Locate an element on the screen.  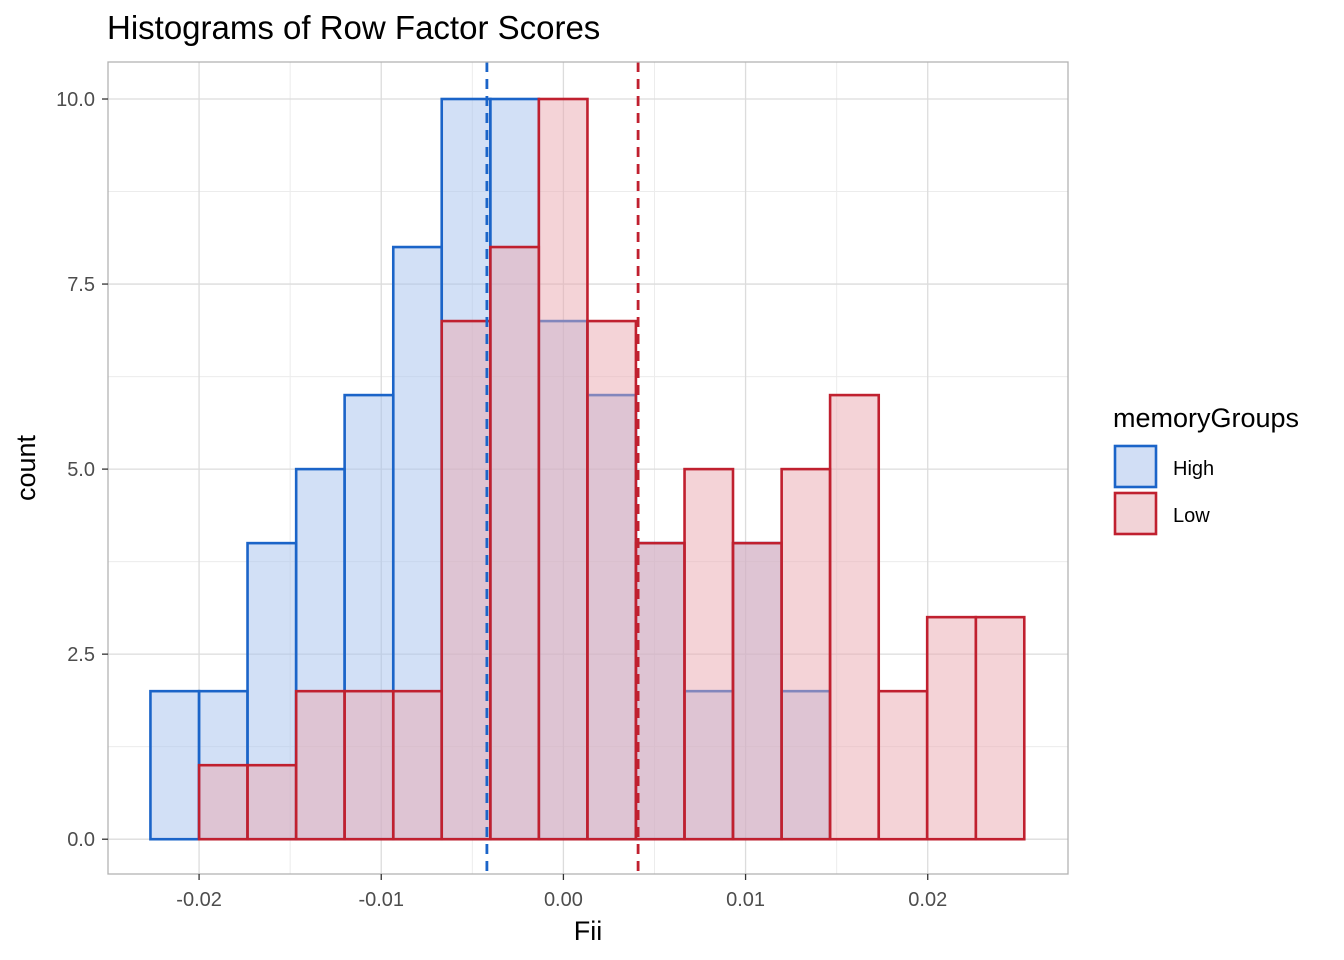
x-tick-label: 0.01 is located at coordinates (745, 900).